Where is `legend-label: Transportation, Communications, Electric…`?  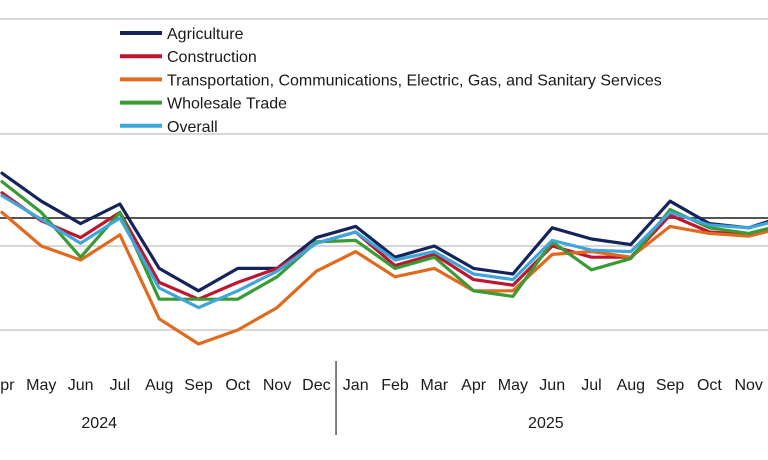 legend-label: Transportation, Communications, Electric… is located at coordinates (414, 80).